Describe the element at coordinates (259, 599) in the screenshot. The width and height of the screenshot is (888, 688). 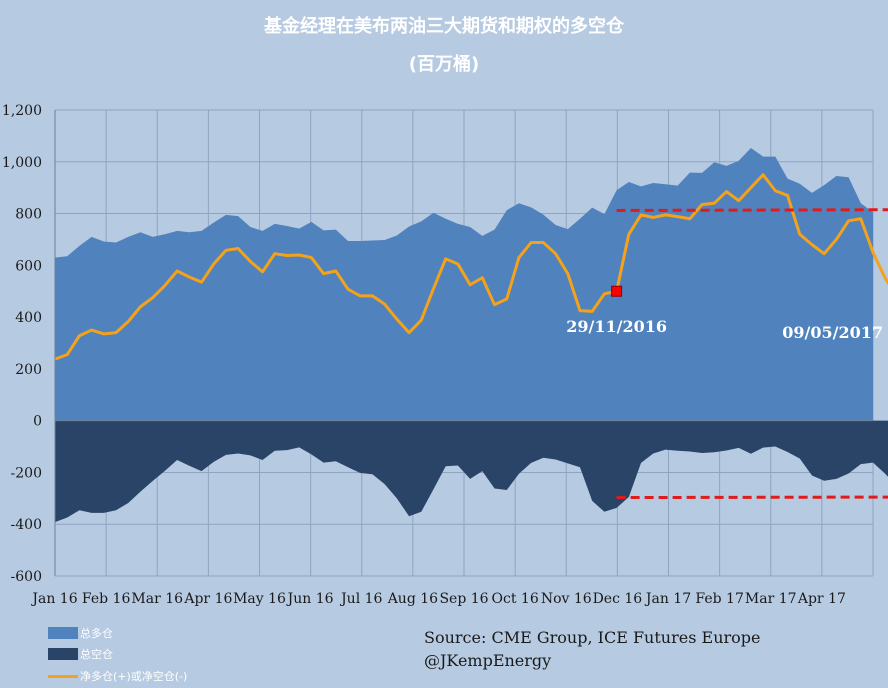
I see `x-tick-label: May 16` at that location.